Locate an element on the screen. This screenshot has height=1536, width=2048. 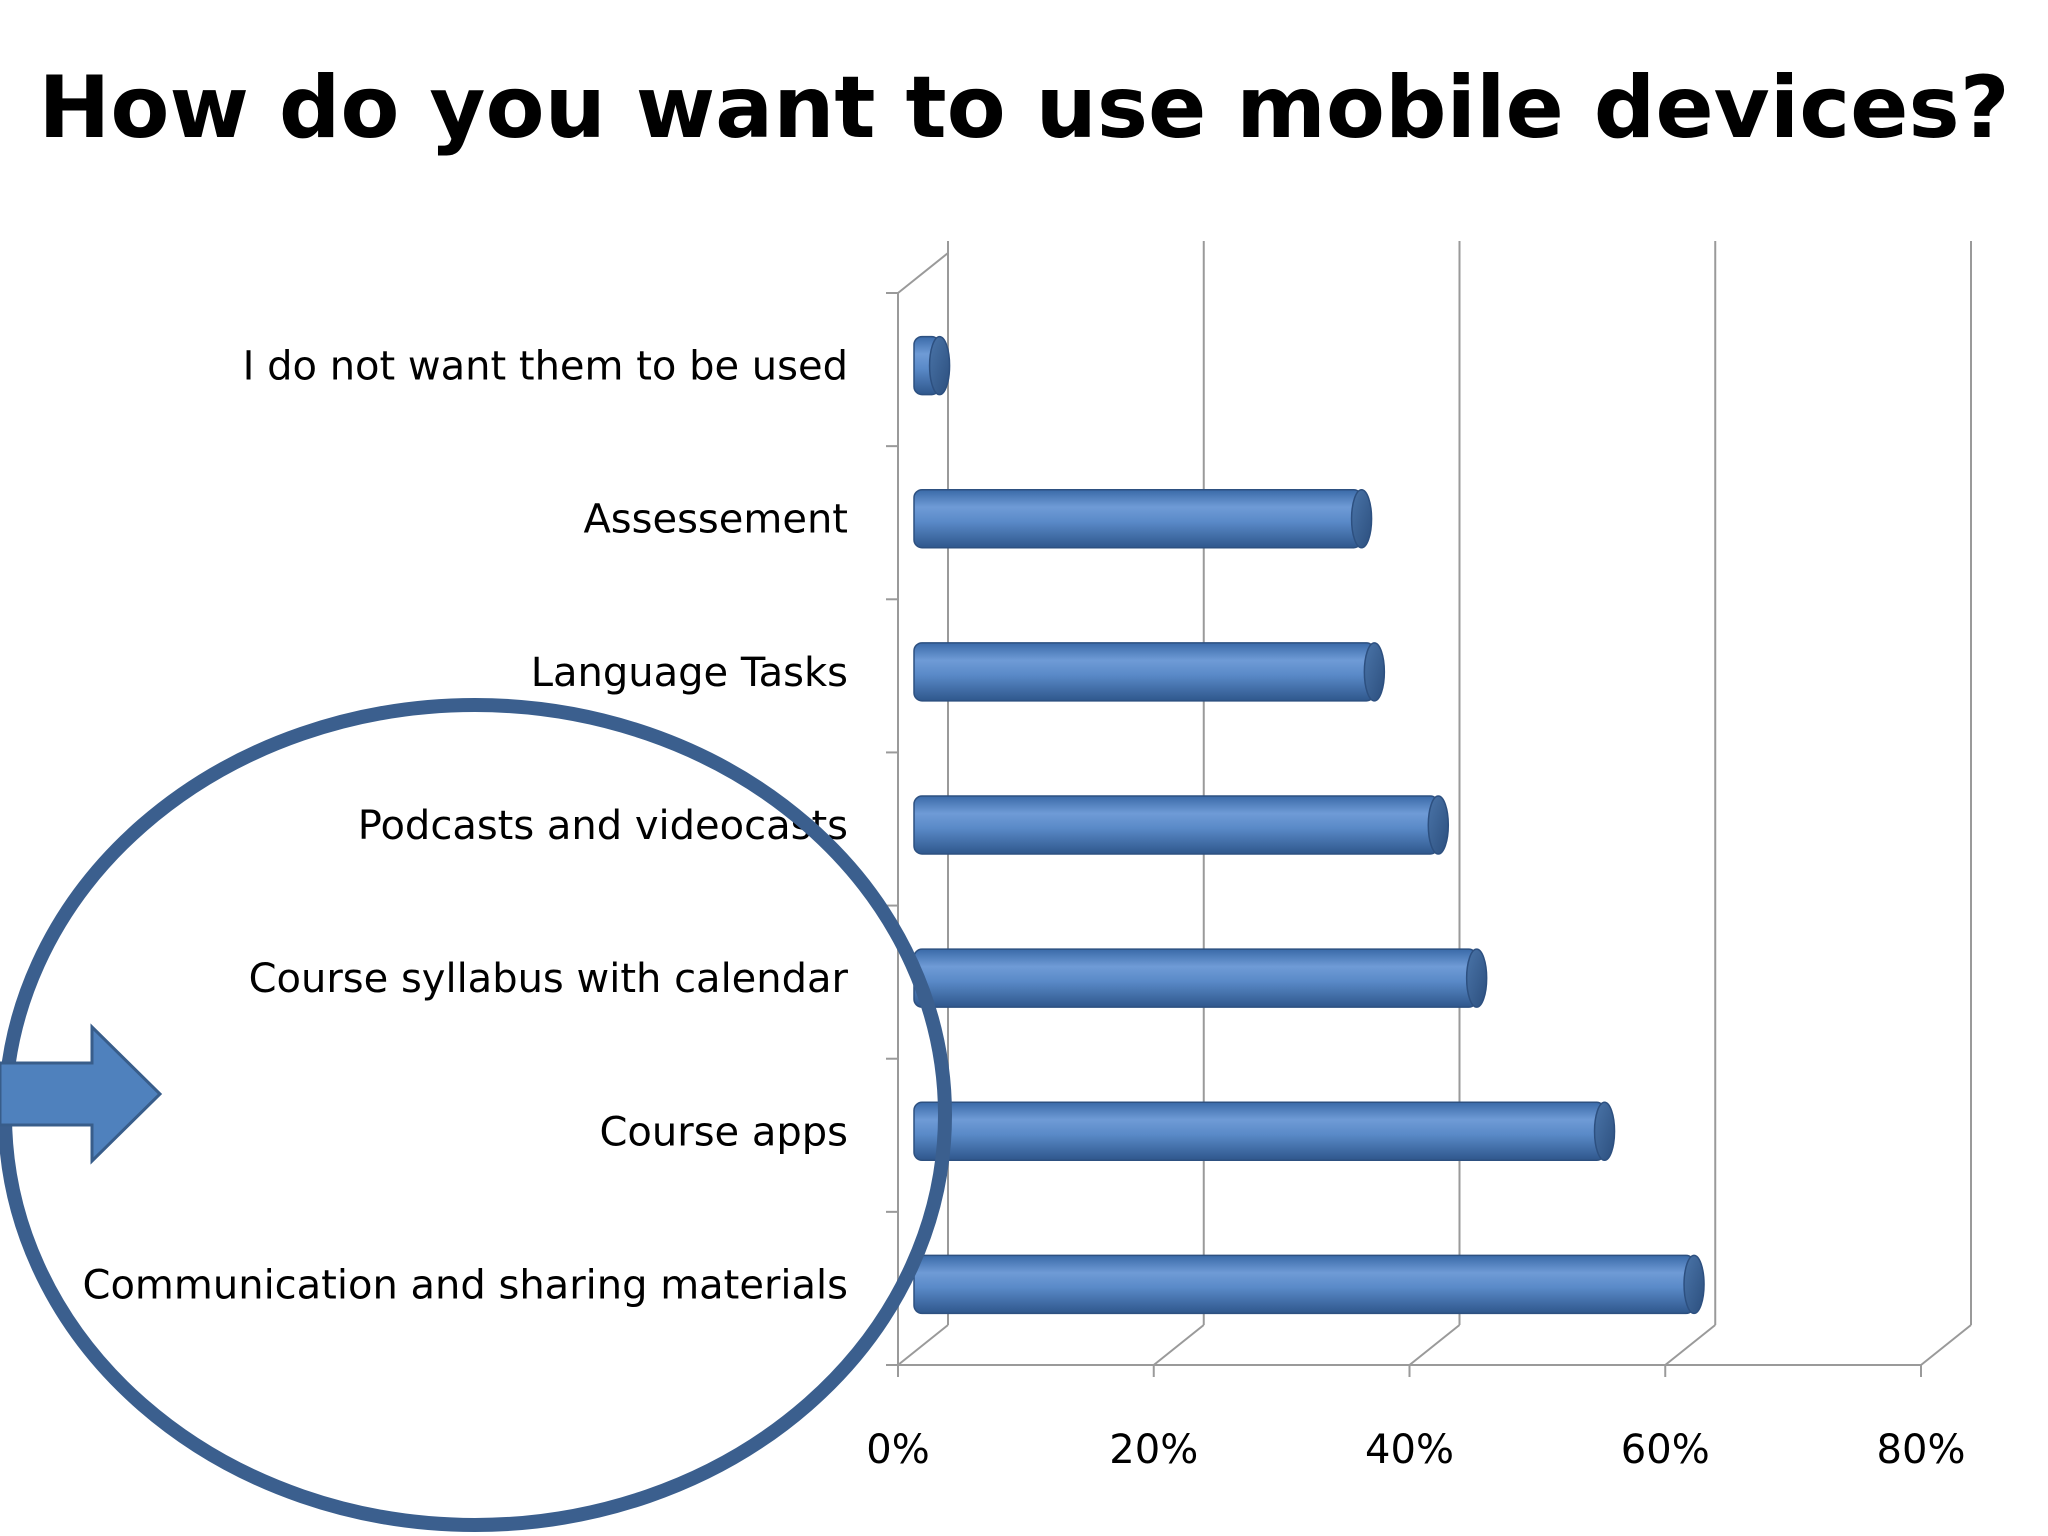
x-tick-label: 80% is located at coordinates (1921, 1450).